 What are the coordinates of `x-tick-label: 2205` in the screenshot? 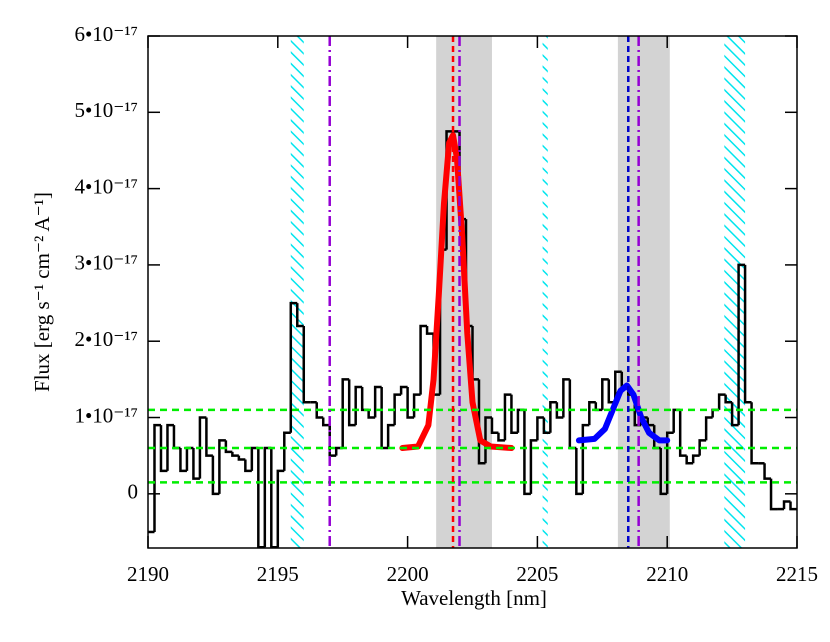 It's located at (537, 574).